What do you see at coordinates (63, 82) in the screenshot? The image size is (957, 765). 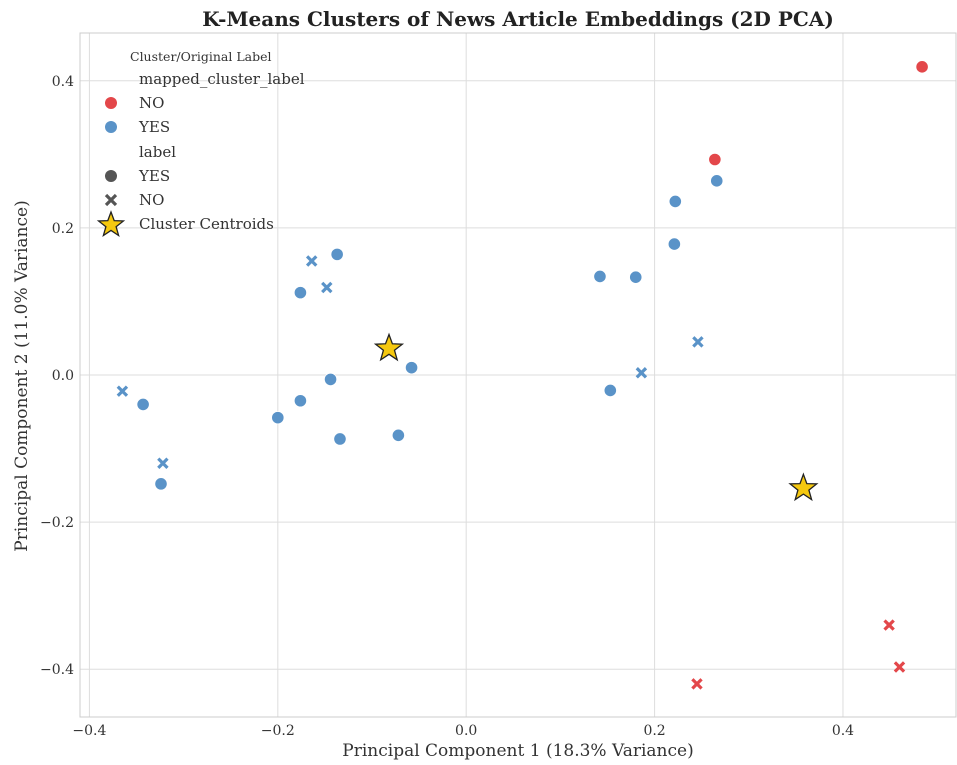 I see `y-tick-label: 0.4` at bounding box center [63, 82].